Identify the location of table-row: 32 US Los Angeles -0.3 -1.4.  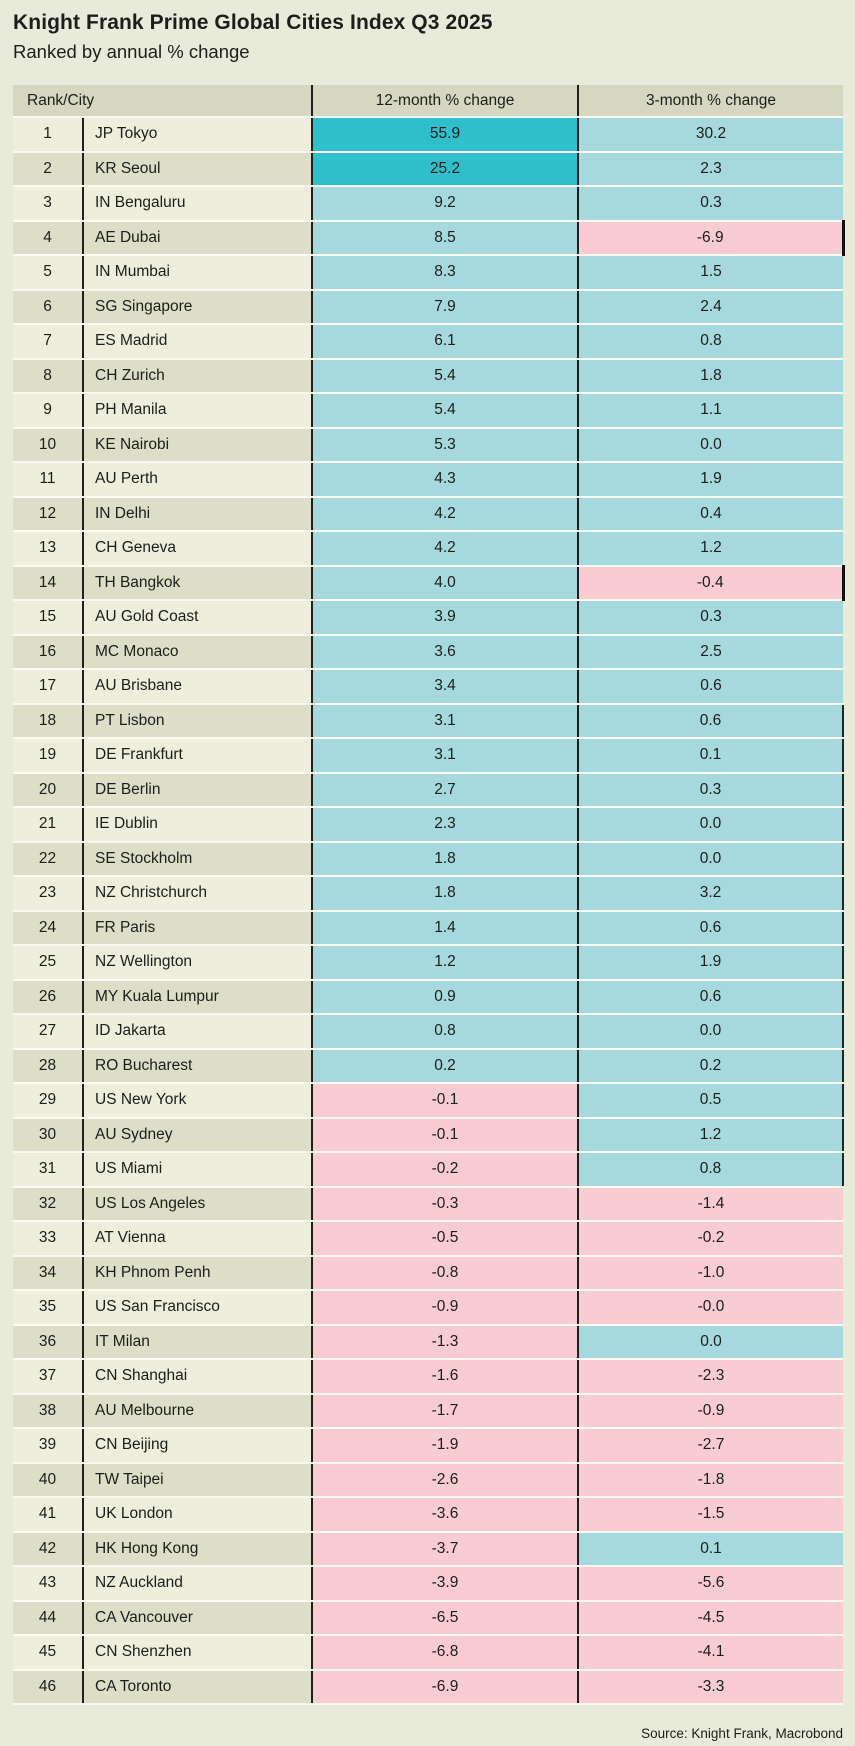
(428, 1204).